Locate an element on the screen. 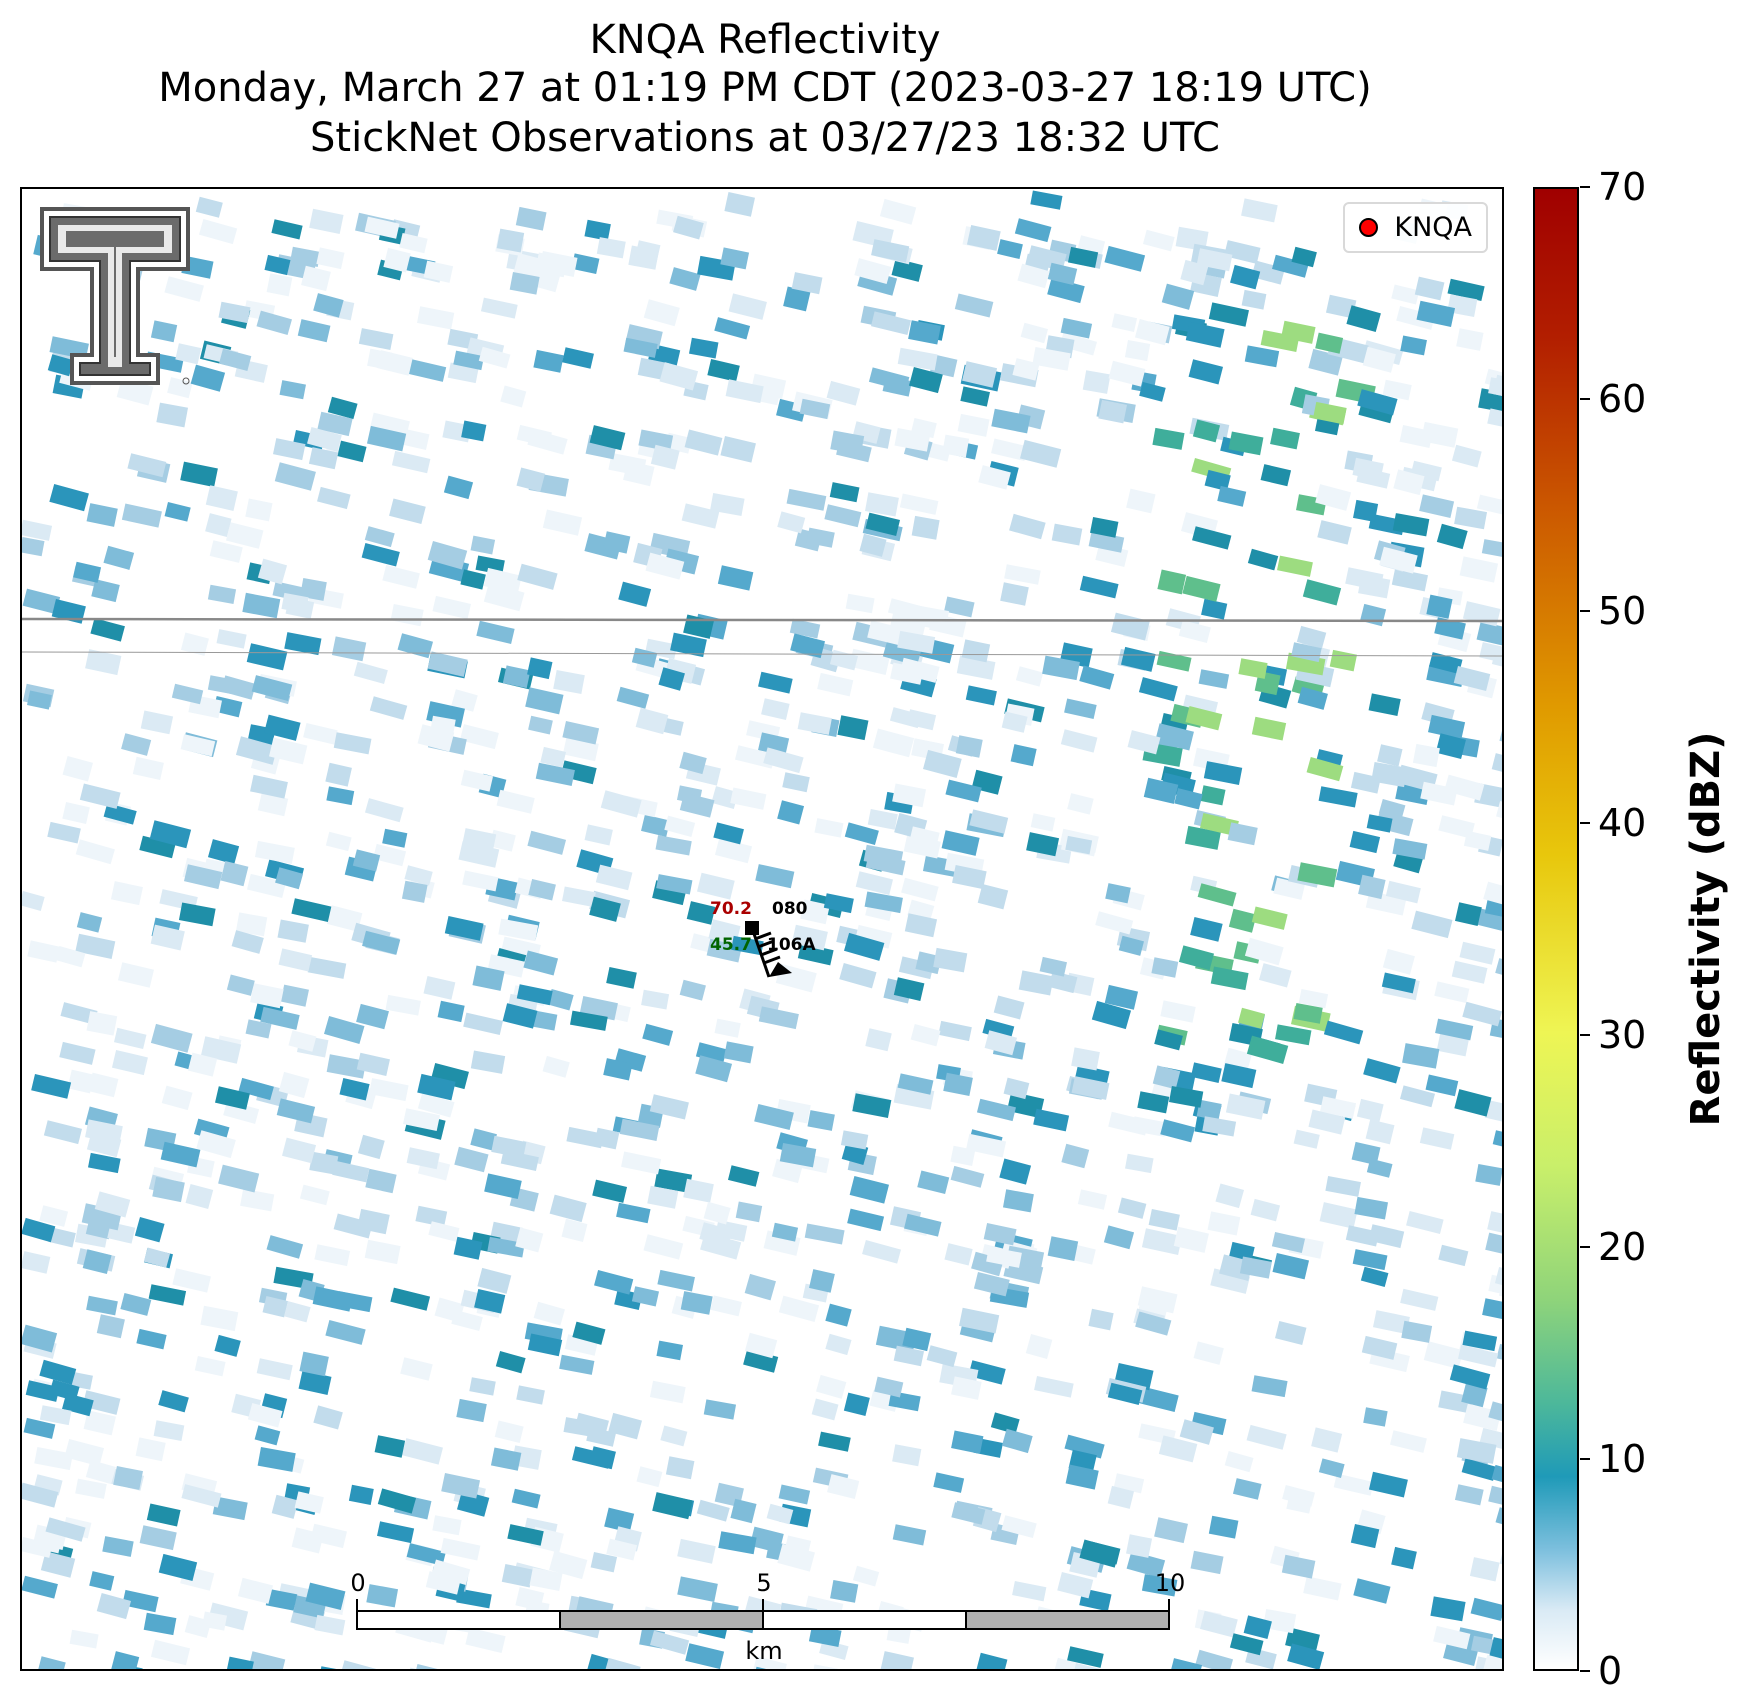 Image resolution: width=1738 pixels, height=1705 pixels. colorbar-tick-mark is located at coordinates (1585, 1035).